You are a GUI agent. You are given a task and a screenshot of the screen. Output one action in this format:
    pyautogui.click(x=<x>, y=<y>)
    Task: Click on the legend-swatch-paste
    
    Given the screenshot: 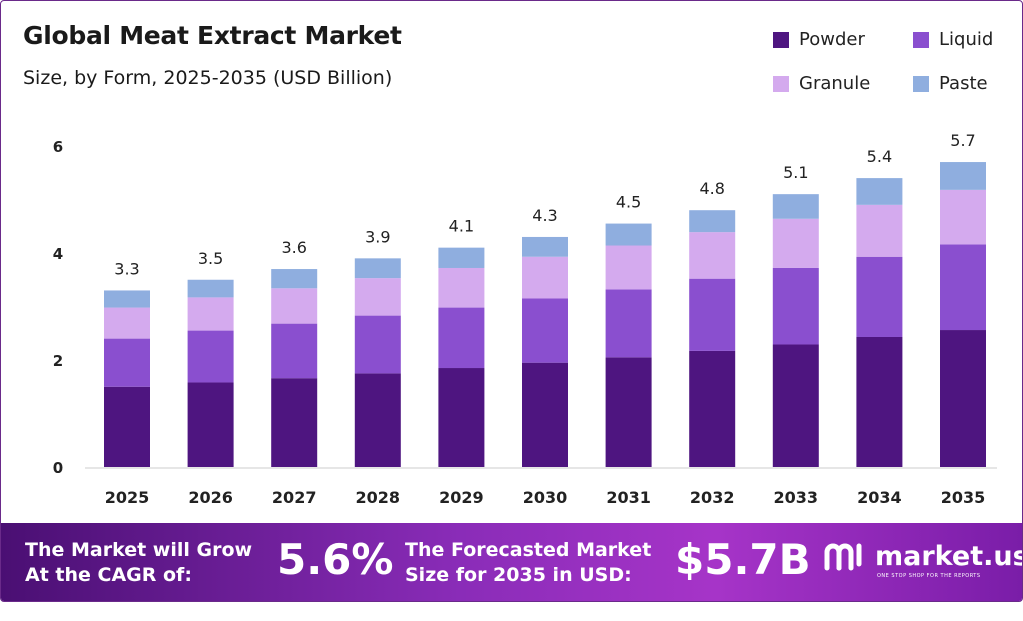 What is the action you would take?
    pyautogui.click(x=921, y=83)
    